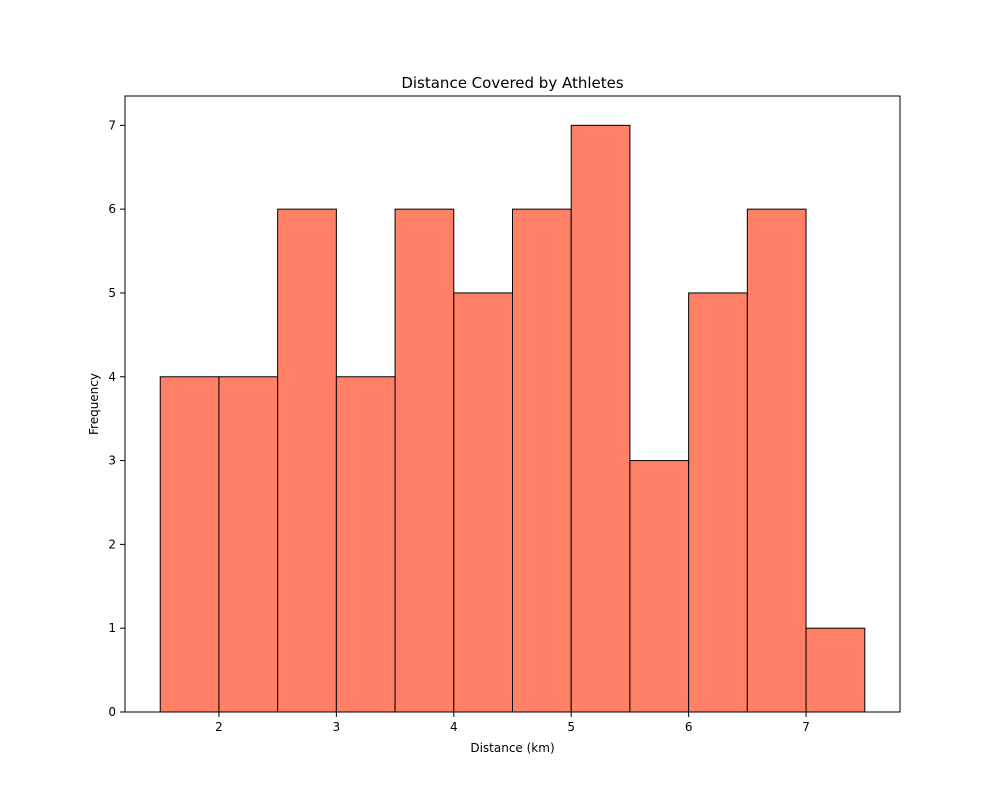 This screenshot has height=800, width=1000. What do you see at coordinates (112, 461) in the screenshot?
I see `y-tick-label: 3` at bounding box center [112, 461].